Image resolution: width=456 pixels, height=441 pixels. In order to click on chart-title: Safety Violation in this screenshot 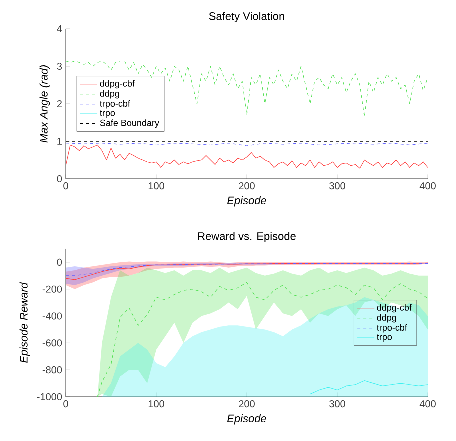, I will do `click(246, 17)`.